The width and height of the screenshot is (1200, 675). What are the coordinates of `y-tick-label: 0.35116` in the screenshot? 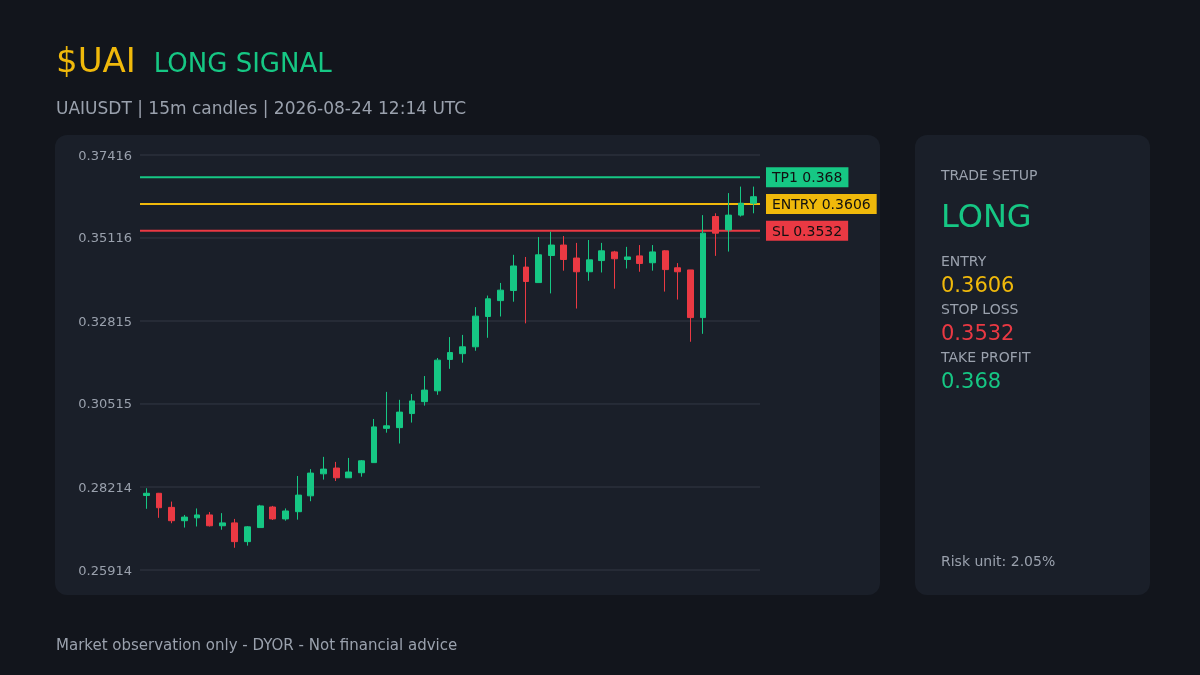 It's located at (105, 238).